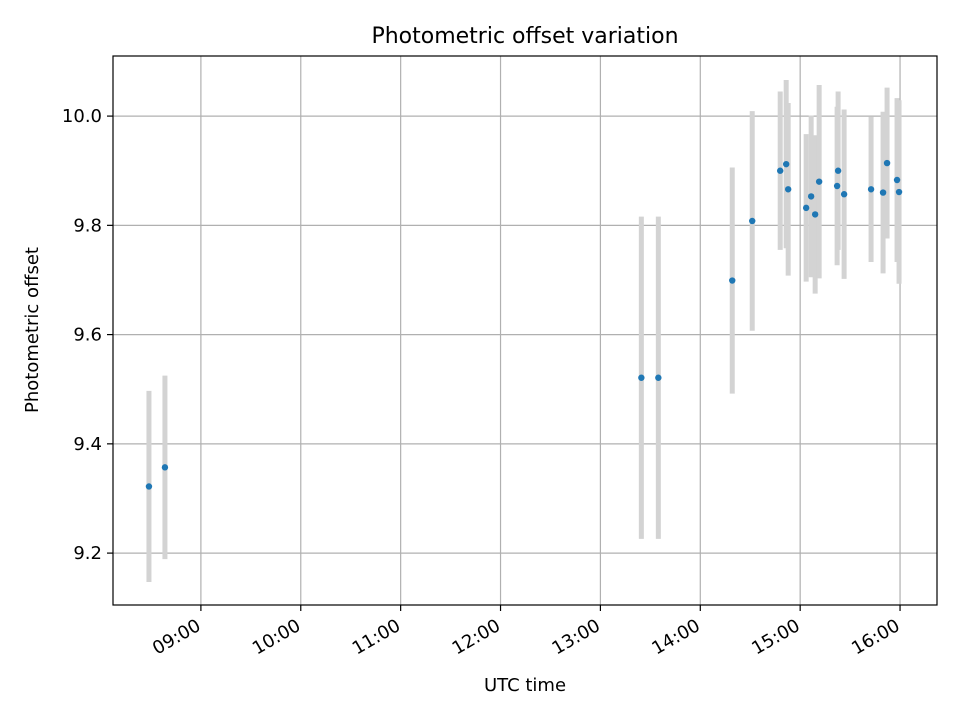 This screenshot has height=720, width=960. What do you see at coordinates (87, 553) in the screenshot?
I see `y-tick-label: 9.2` at bounding box center [87, 553].